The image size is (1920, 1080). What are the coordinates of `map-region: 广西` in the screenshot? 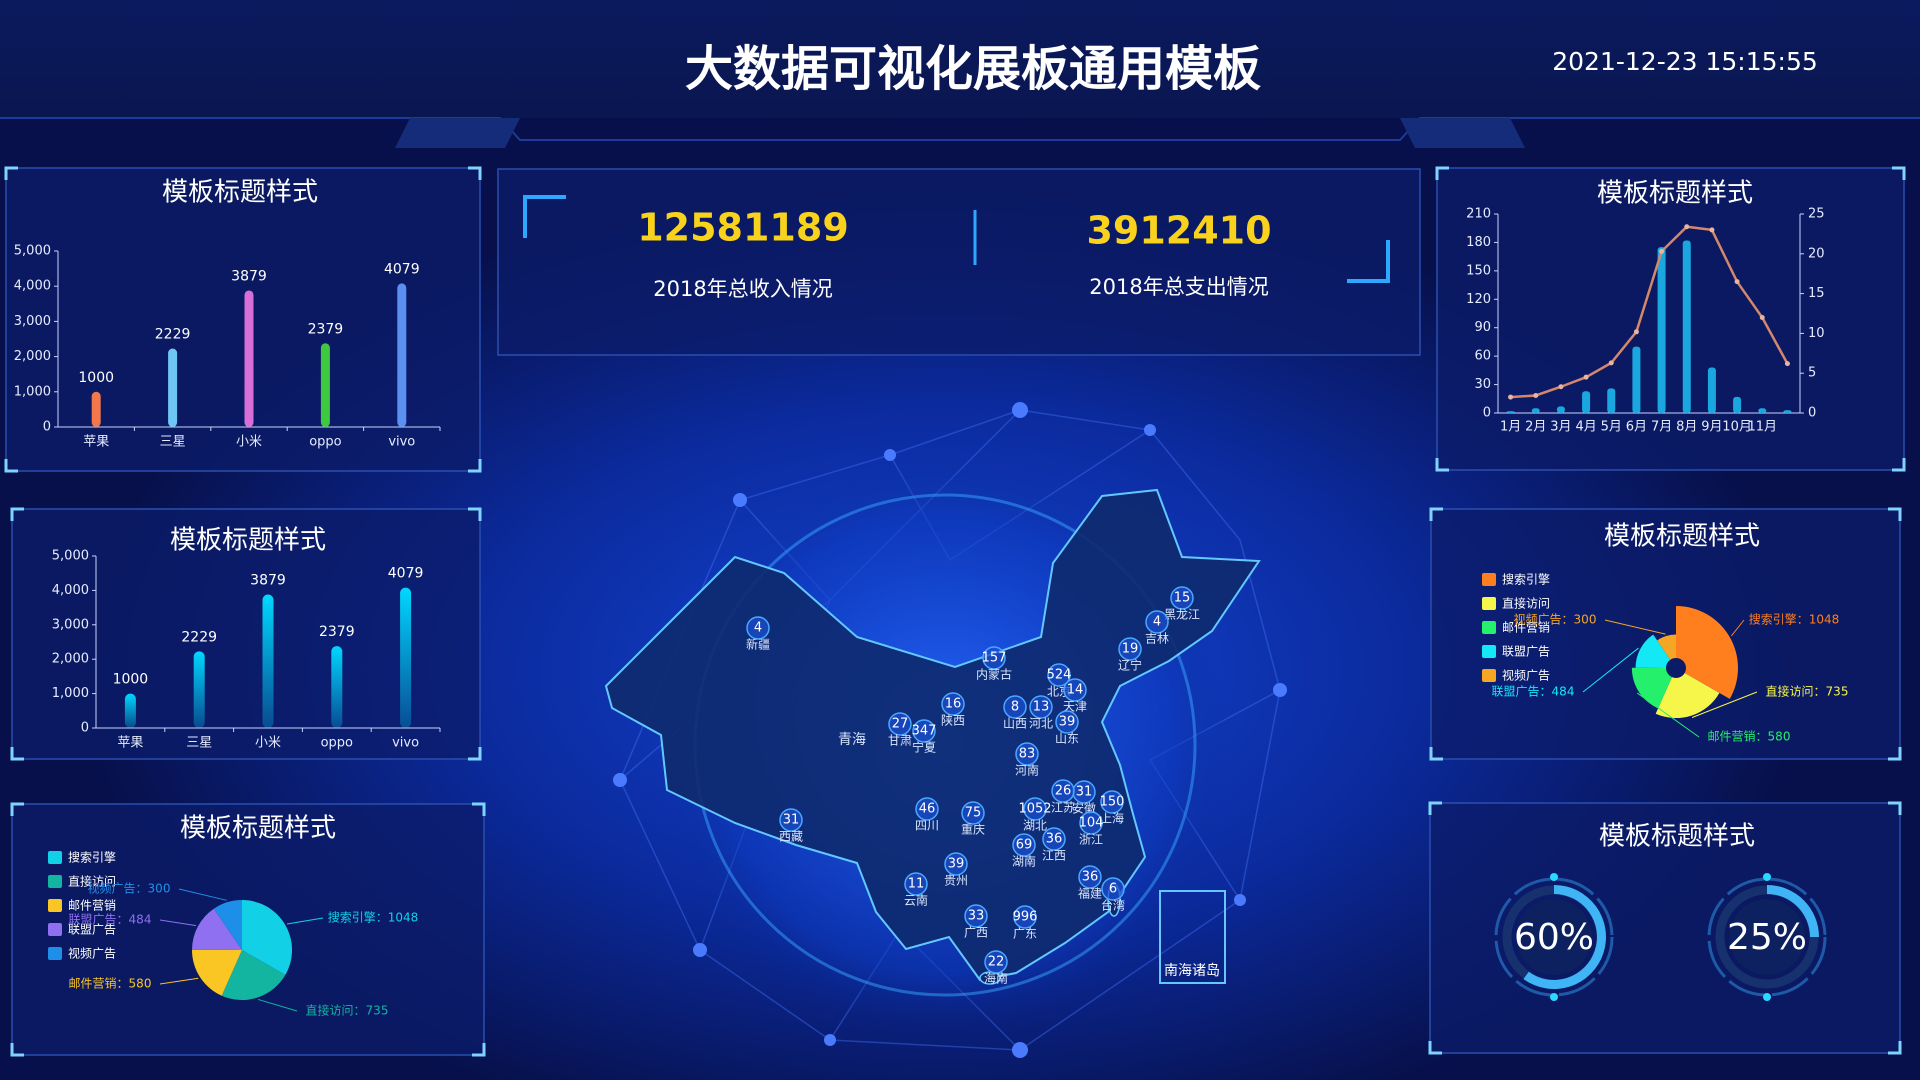 It's located at (976, 933).